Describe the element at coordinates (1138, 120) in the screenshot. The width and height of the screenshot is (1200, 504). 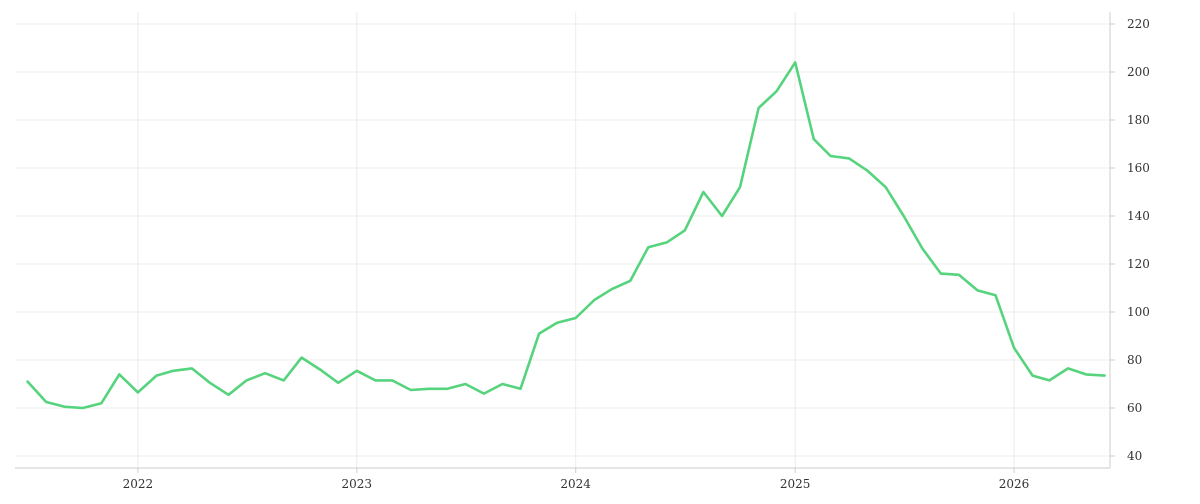
I see `y-tick-label: 180` at that location.